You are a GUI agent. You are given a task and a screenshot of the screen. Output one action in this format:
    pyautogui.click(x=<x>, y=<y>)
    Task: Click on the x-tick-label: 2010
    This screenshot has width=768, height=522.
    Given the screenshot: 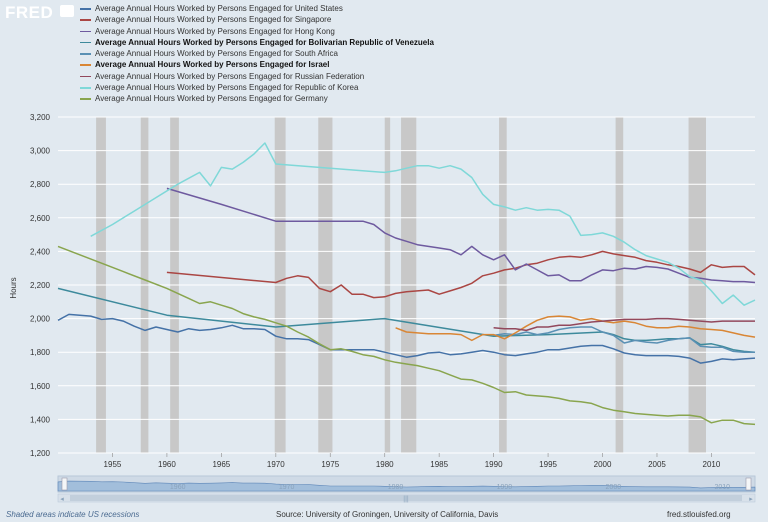 What is the action you would take?
    pyautogui.click(x=712, y=464)
    